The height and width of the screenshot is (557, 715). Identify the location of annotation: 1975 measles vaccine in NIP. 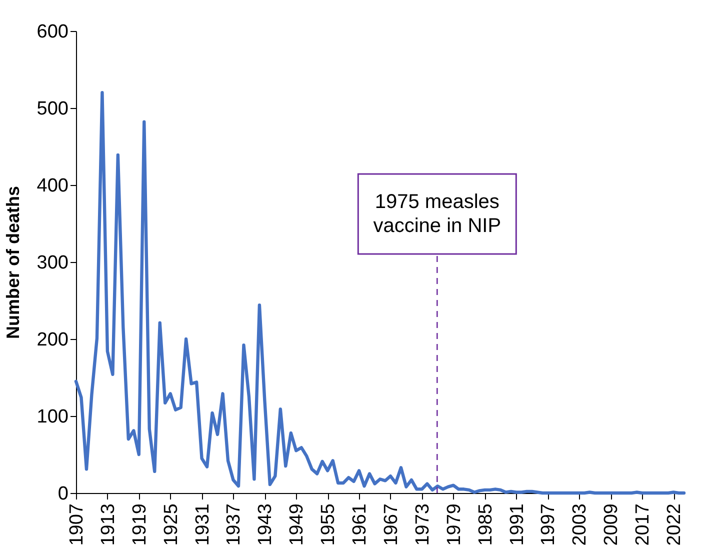
(437, 214).